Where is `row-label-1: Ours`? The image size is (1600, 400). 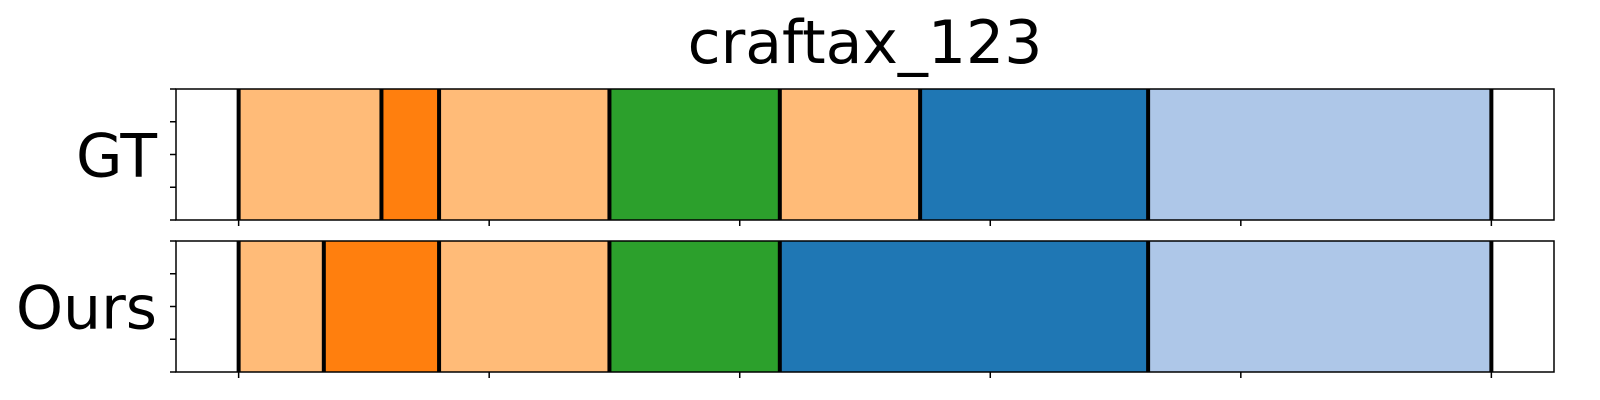 row-label-1: Ours is located at coordinates (86, 309).